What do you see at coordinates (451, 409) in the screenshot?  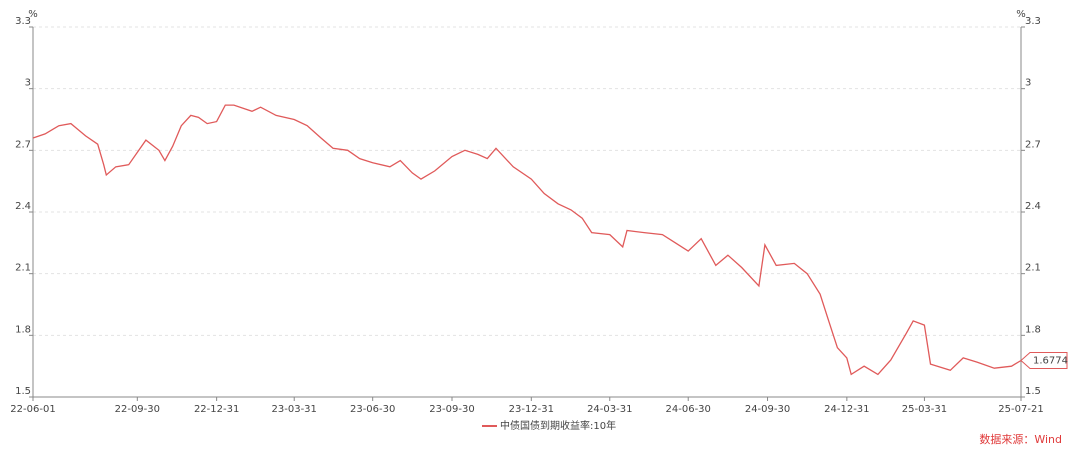 I see `x-tick-label: 23-09-30` at bounding box center [451, 409].